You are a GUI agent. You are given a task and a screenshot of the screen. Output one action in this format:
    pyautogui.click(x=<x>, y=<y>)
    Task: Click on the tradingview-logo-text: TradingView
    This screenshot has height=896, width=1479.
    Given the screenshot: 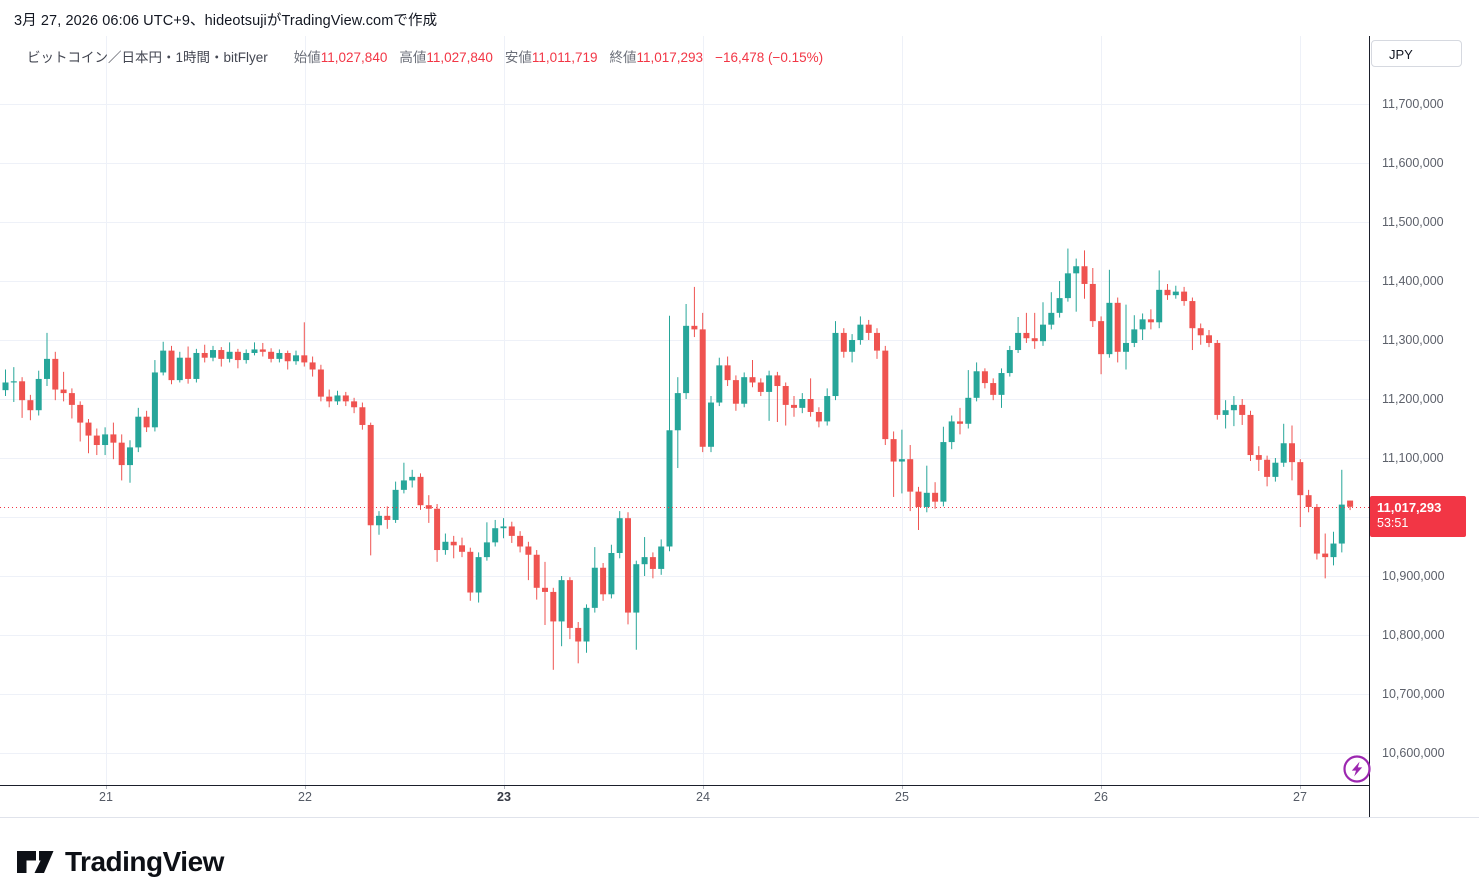 What is the action you would take?
    pyautogui.click(x=144, y=861)
    